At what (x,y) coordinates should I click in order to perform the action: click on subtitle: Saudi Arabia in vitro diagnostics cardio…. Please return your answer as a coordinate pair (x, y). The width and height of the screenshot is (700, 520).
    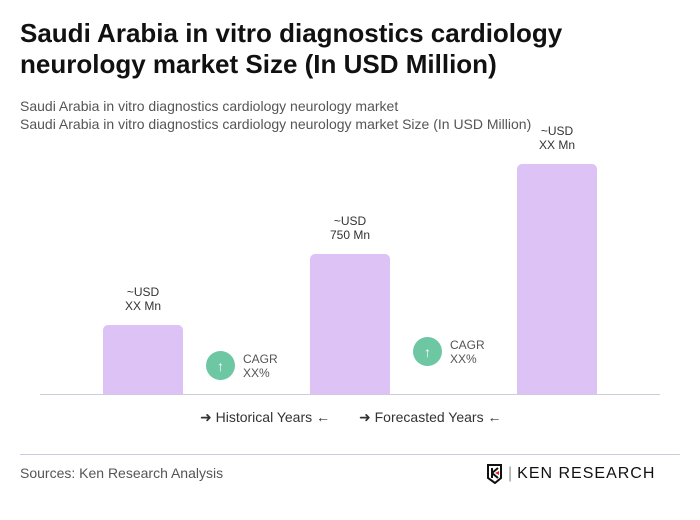
    Looking at the image, I should click on (209, 106).